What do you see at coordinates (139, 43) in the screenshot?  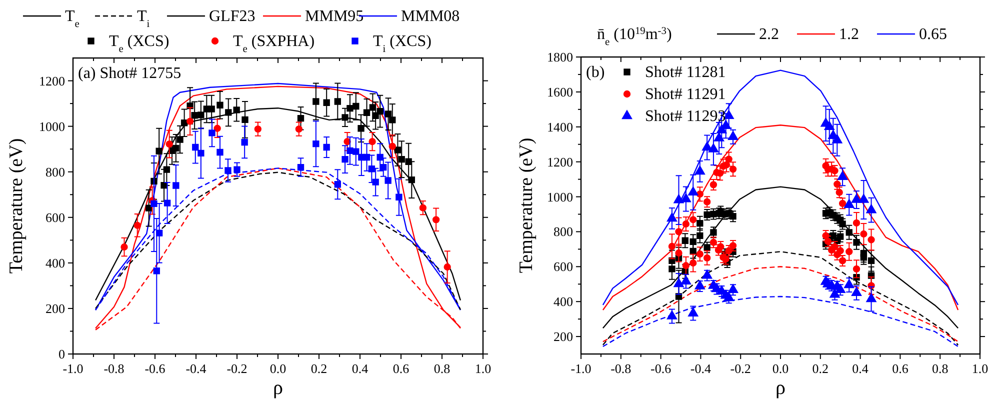 I see `legend-label: T$_{e}$ (XCS)` at bounding box center [139, 43].